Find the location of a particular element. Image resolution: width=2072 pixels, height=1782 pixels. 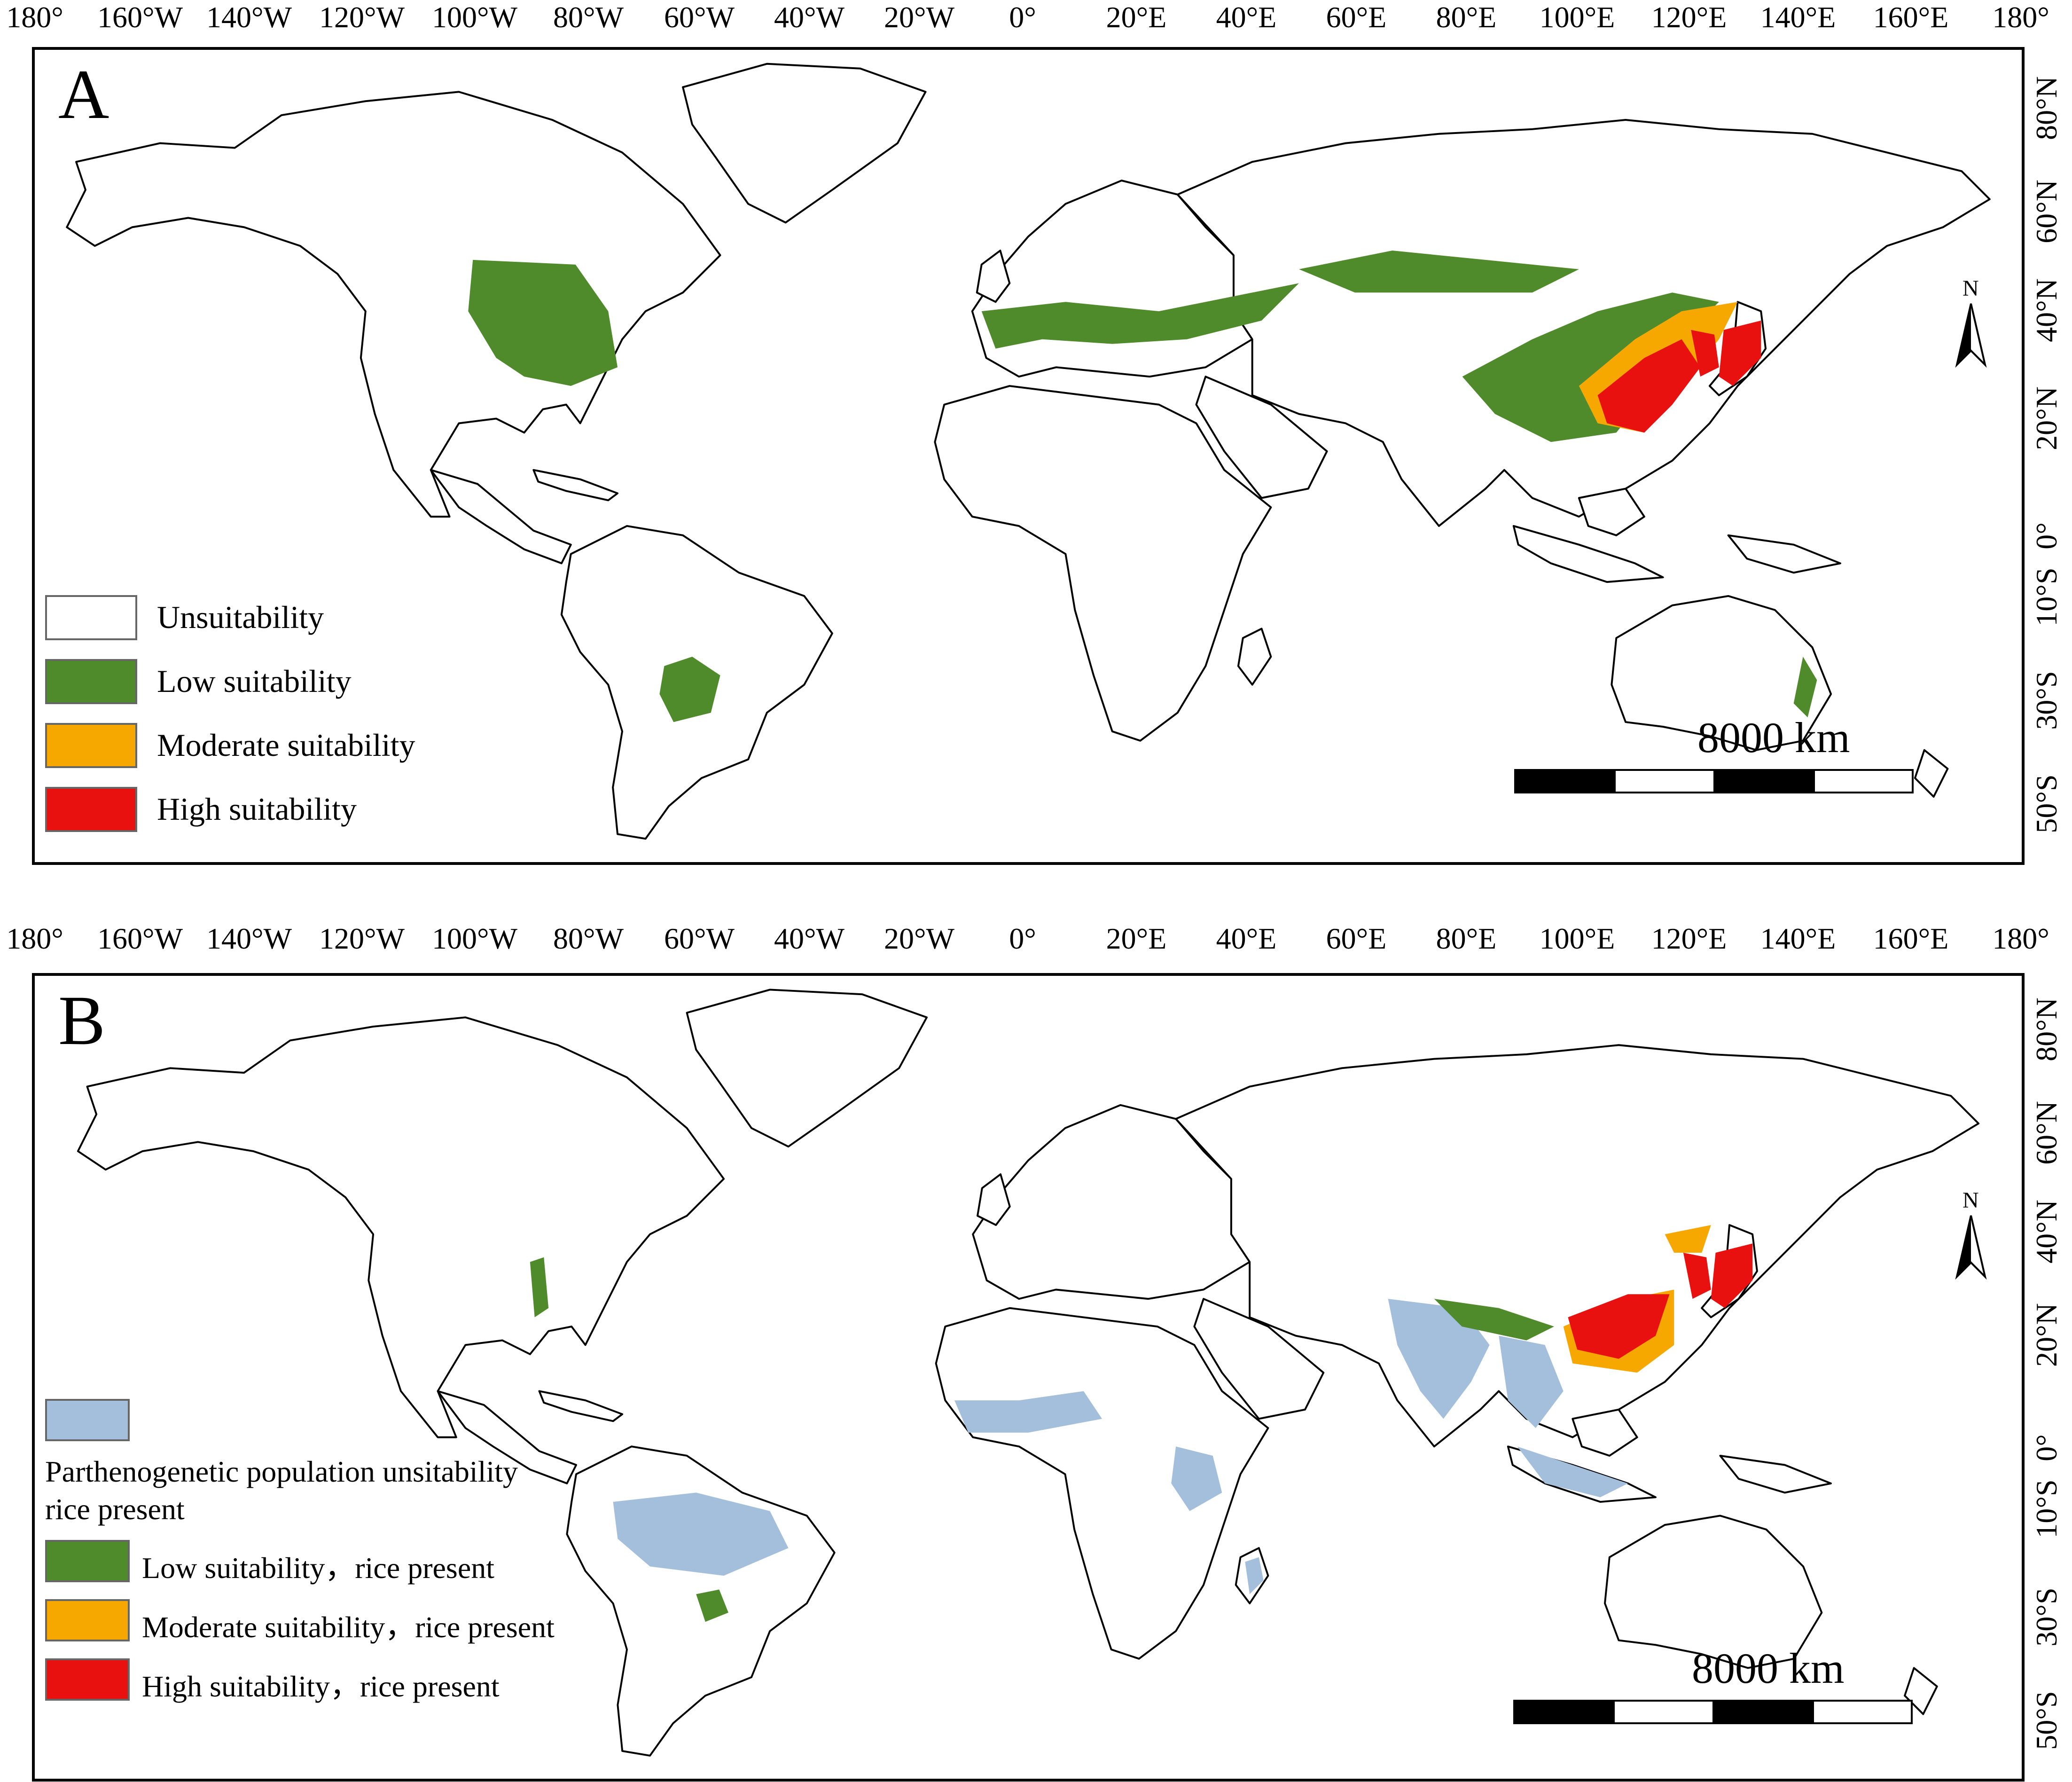

landmass-new-guinea is located at coordinates (1775, 1474).